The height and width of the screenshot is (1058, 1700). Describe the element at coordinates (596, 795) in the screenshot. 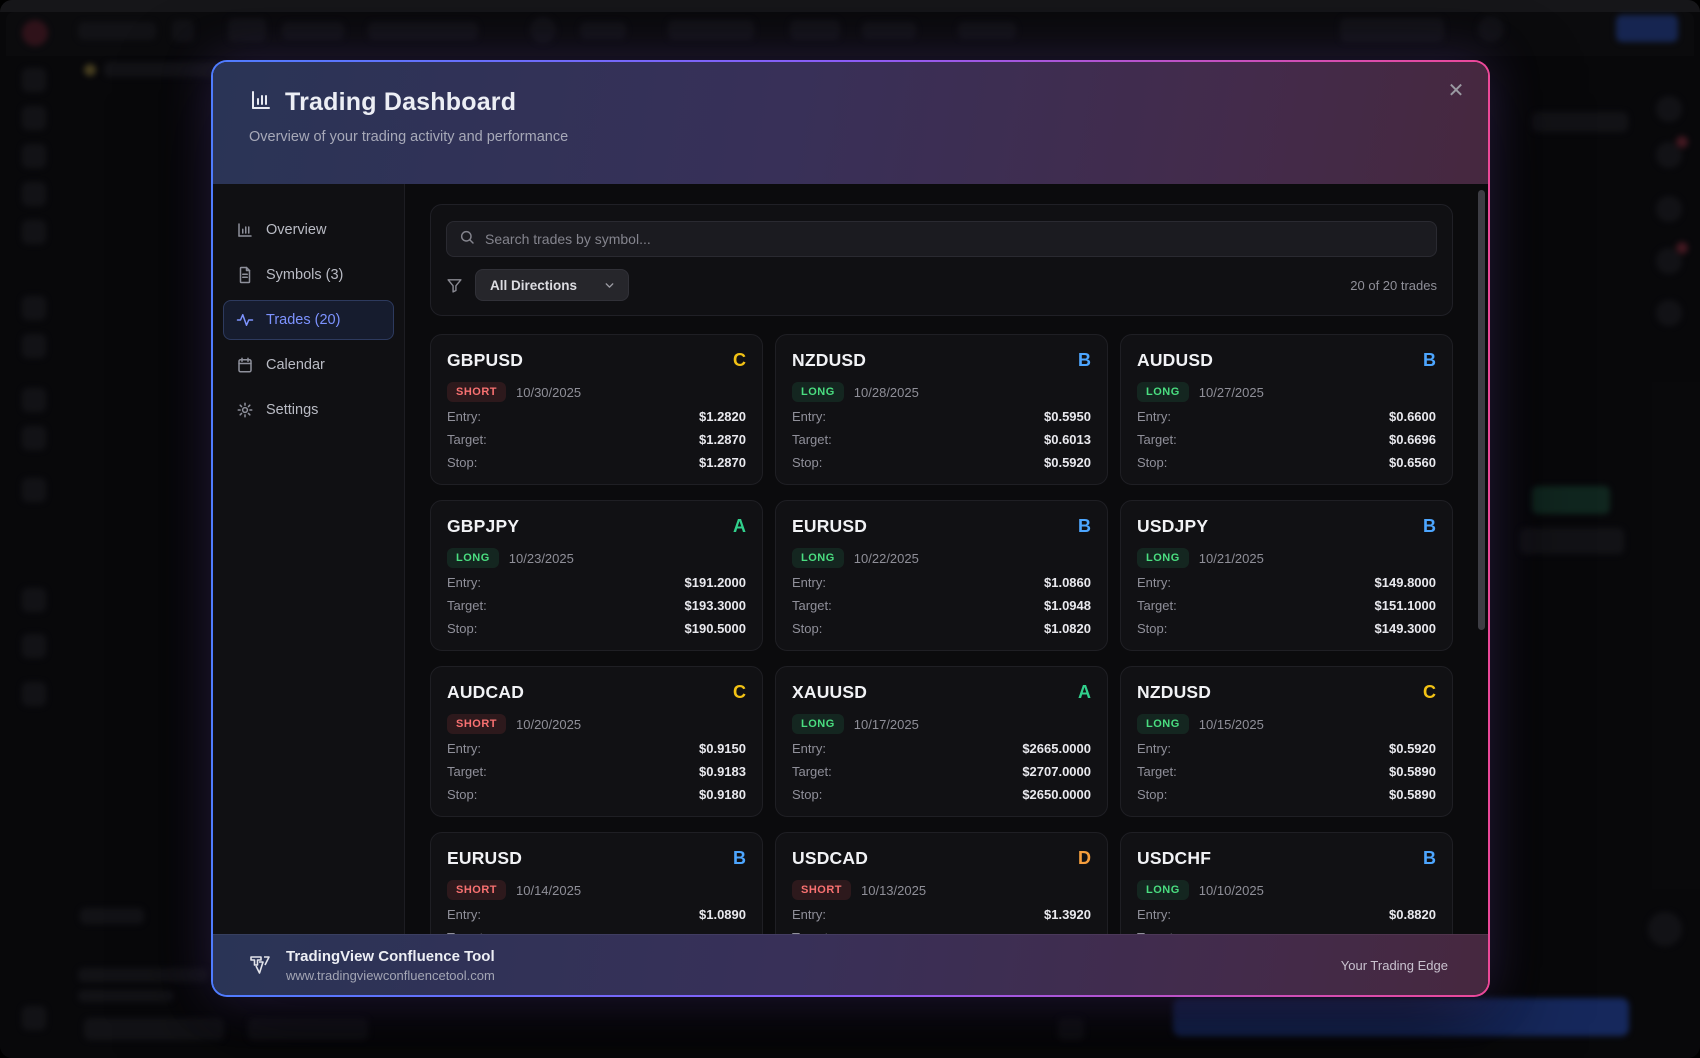

I see `stop-row: Stop: $0.9180` at that location.